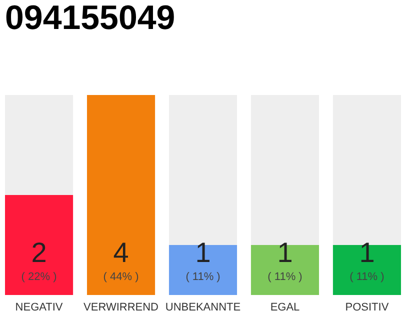 This screenshot has width=410, height=320. I want to click on annotation: ( 22% ), so click(39, 277).